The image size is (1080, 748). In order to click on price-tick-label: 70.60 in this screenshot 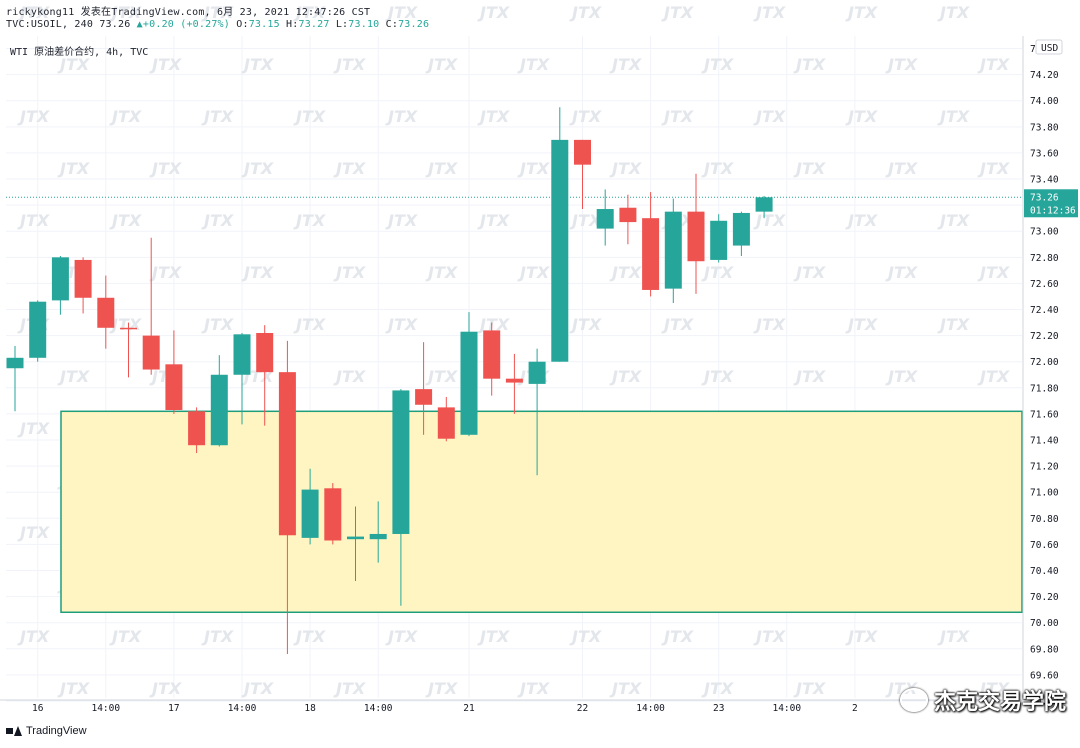, I will do `click(1044, 545)`.